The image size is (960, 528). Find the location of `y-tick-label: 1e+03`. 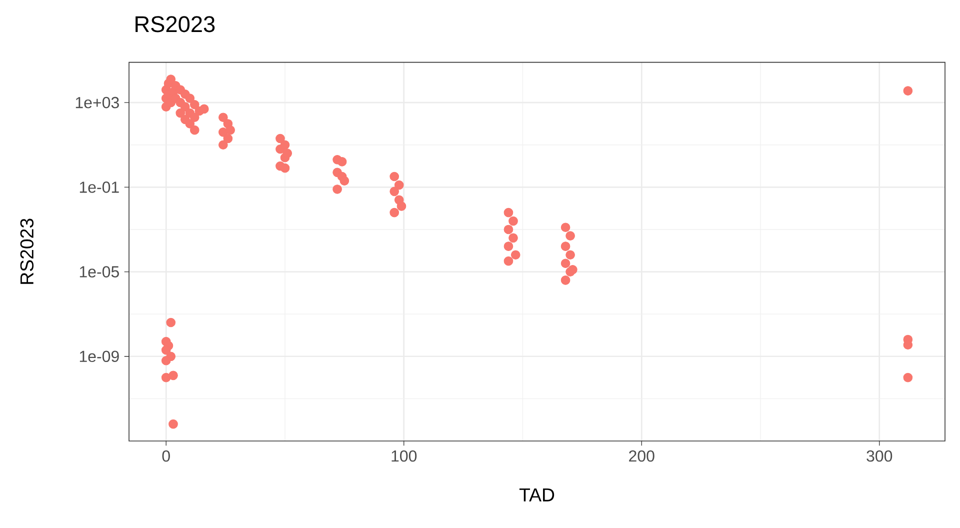

y-tick-label: 1e+03 is located at coordinates (97, 102).